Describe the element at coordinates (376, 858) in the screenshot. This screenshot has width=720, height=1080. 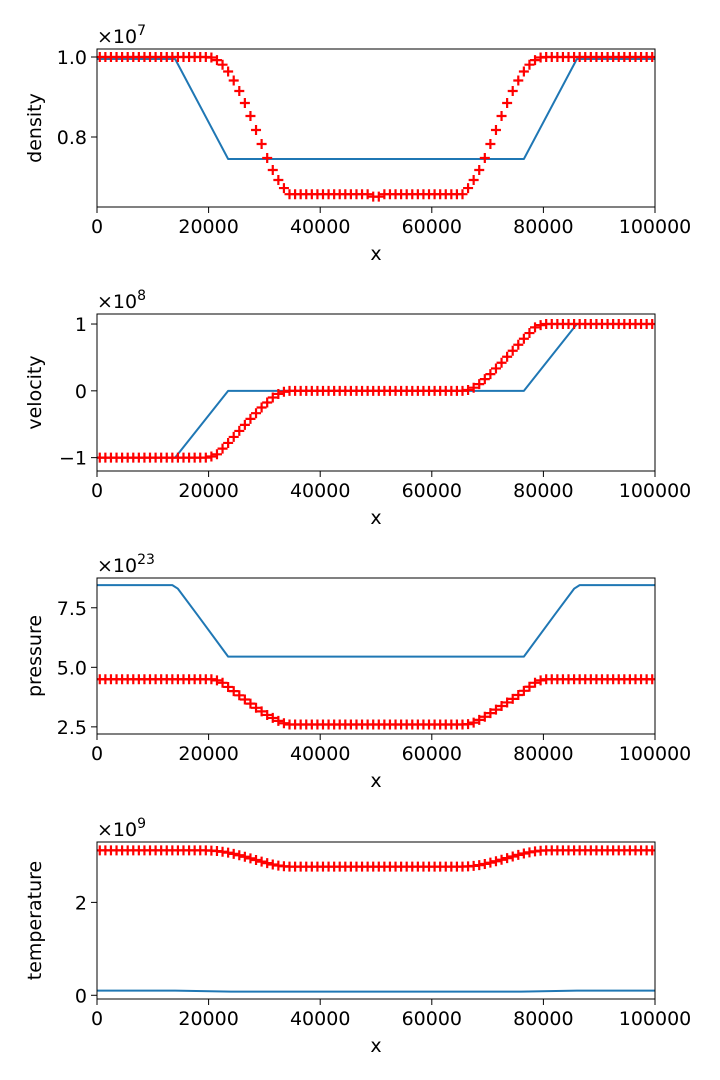
I see `temperature-markers` at that location.